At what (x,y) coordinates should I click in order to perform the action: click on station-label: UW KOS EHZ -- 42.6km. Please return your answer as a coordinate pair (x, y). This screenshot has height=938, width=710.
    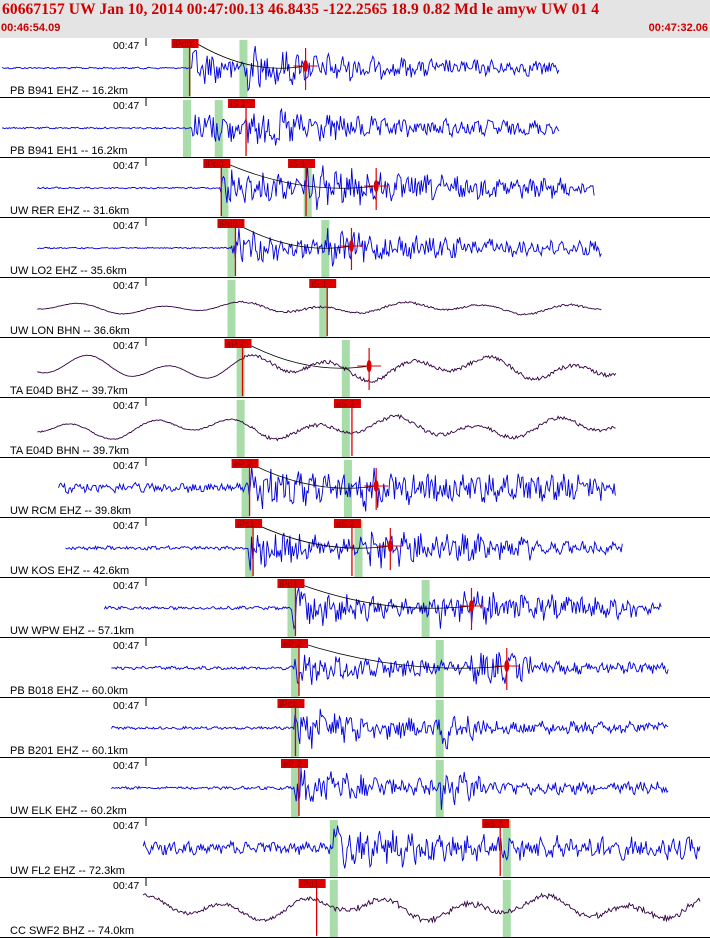
    Looking at the image, I should click on (69, 571).